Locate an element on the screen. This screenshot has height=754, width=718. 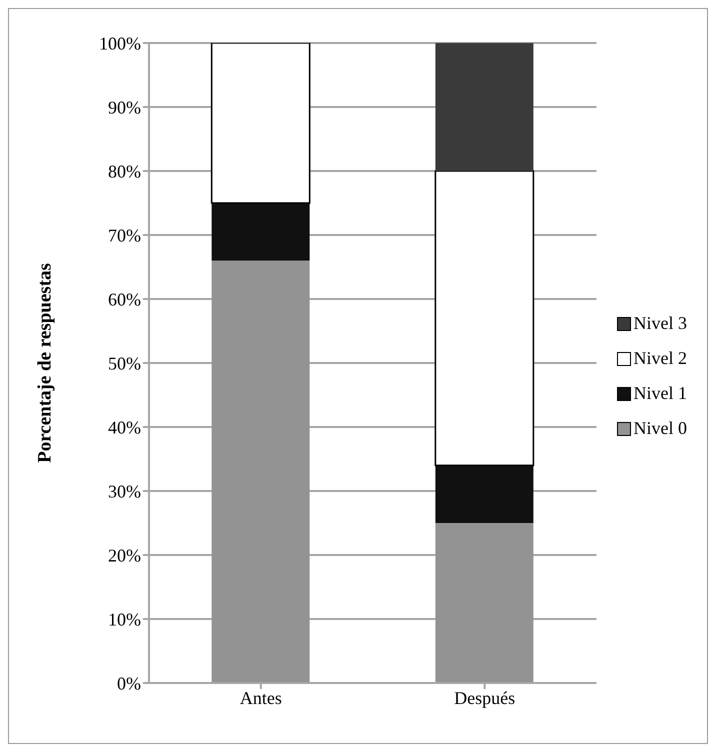
y-tick-label: 0% is located at coordinates (129, 683).